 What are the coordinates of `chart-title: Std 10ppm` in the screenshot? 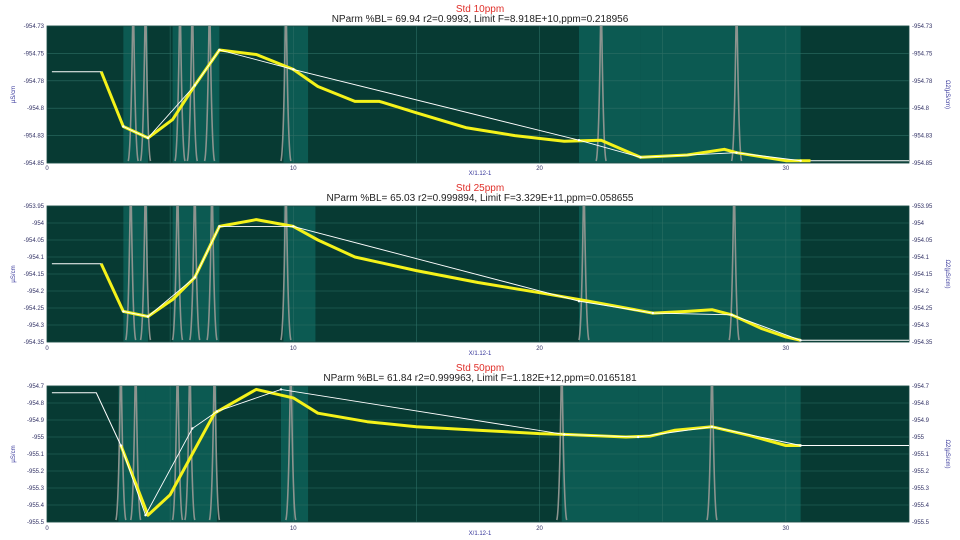 It's located at (480, 9).